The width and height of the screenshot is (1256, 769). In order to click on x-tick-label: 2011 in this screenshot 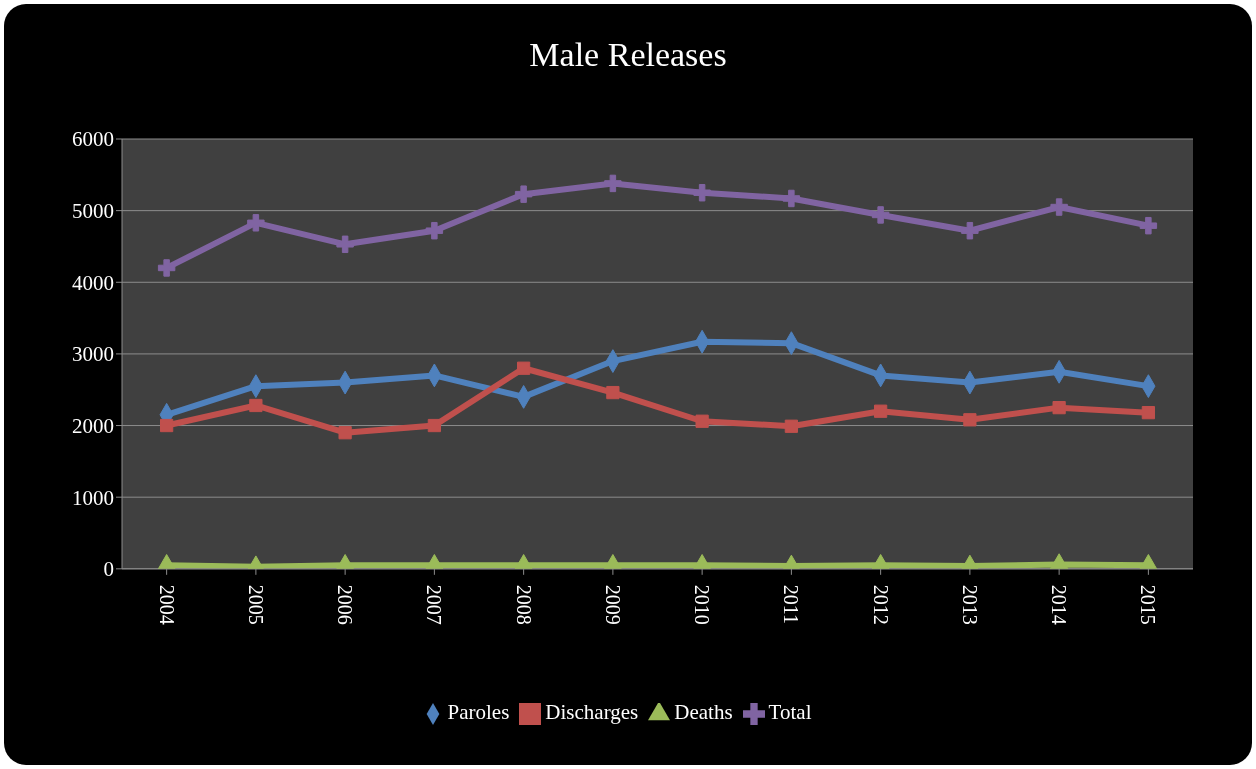, I will do `click(791, 604)`.